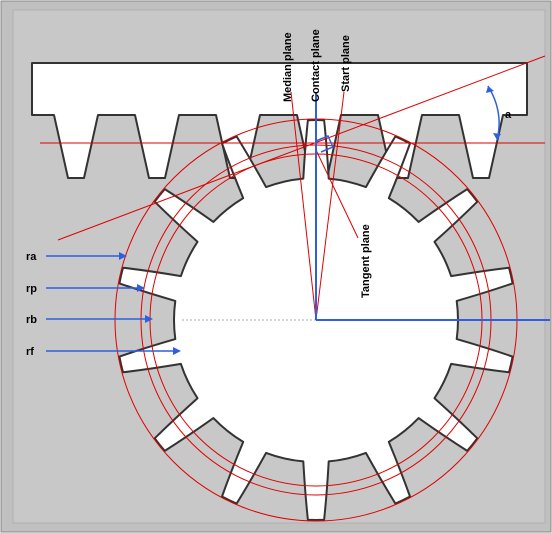 The image size is (552, 533). Describe the element at coordinates (325, 144) in the screenshot. I see `right-angle-marker` at that location.